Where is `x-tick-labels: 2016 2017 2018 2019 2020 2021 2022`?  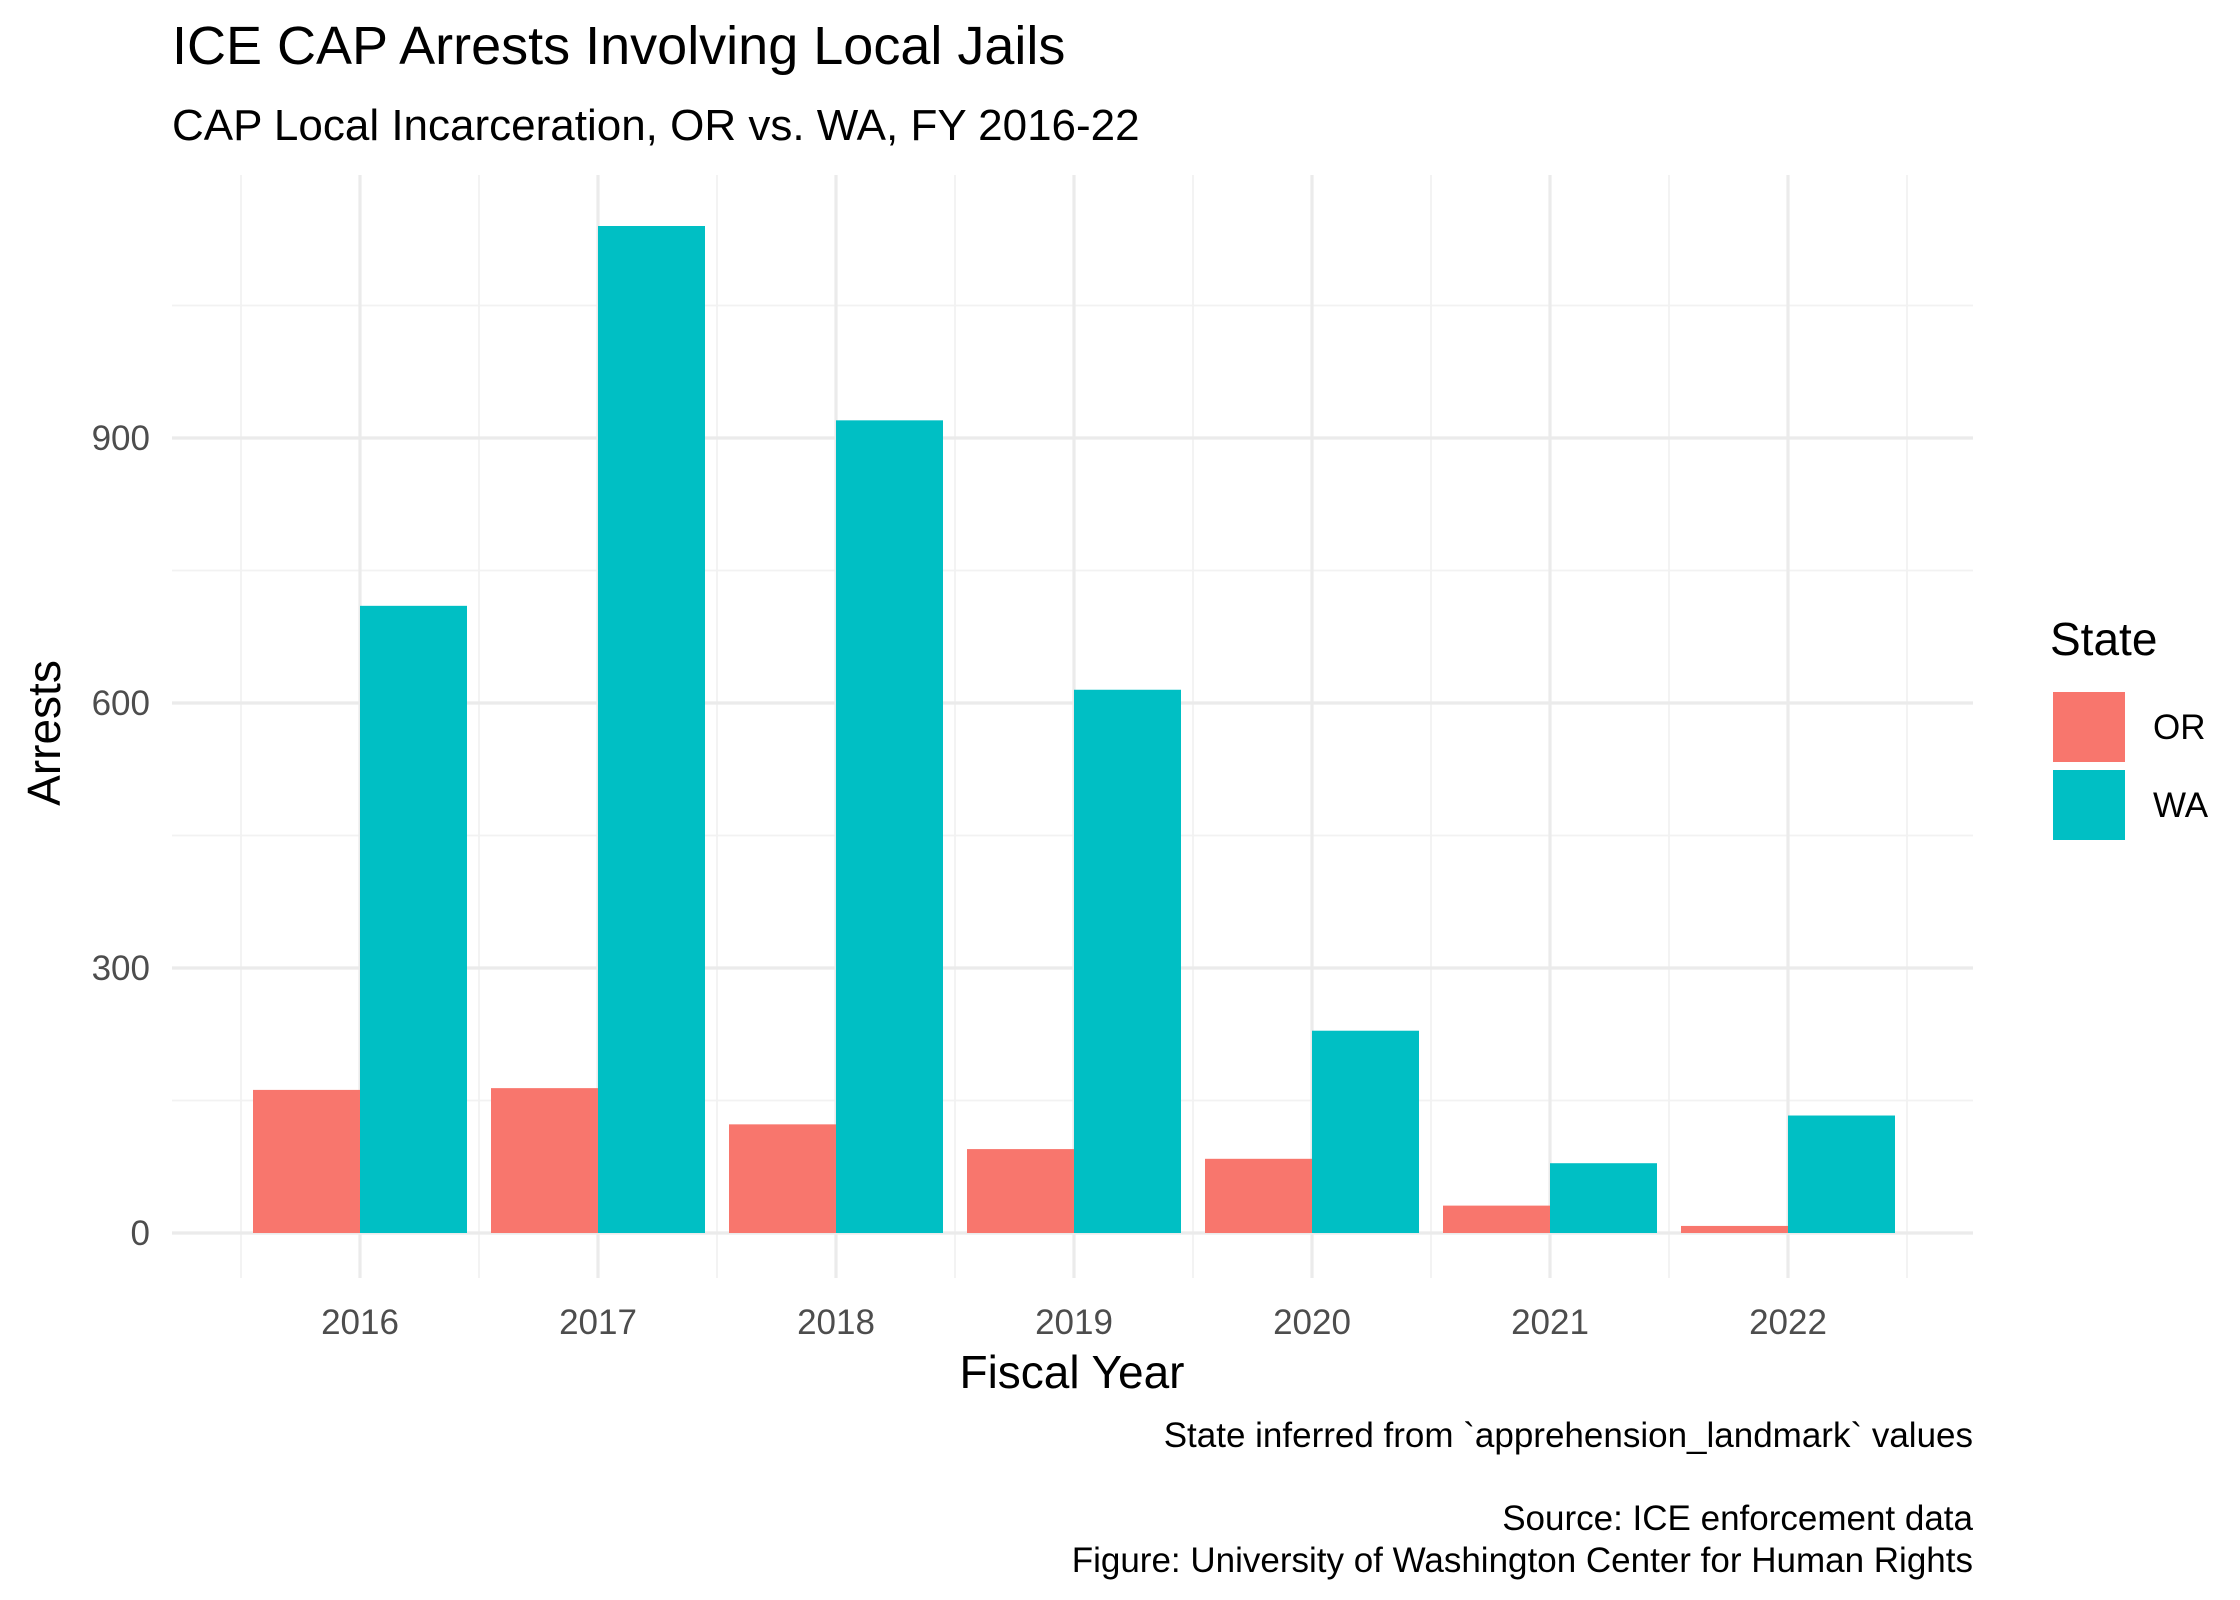
x-tick-labels: 2016 2017 2018 2019 2020 2021 2022 is located at coordinates (1074, 1322).